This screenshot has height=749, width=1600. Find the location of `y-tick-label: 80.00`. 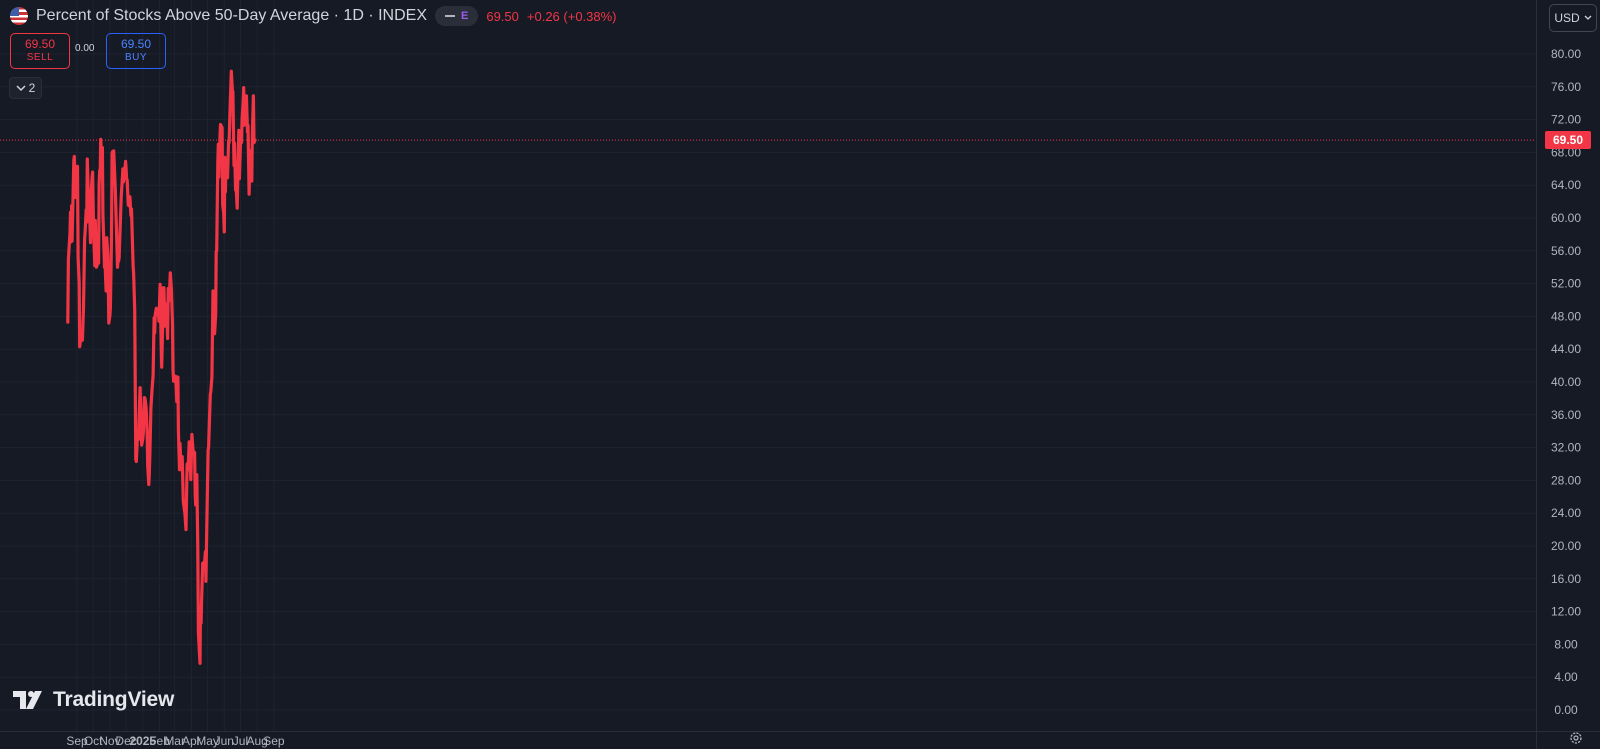

y-tick-label: 80.00 is located at coordinates (1566, 54).